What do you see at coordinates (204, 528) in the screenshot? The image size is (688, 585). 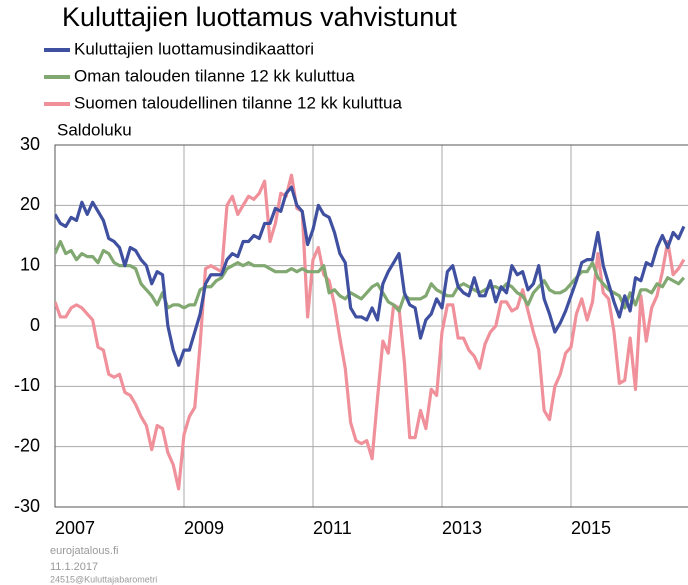 I see `x-tick-label: 2009` at bounding box center [204, 528].